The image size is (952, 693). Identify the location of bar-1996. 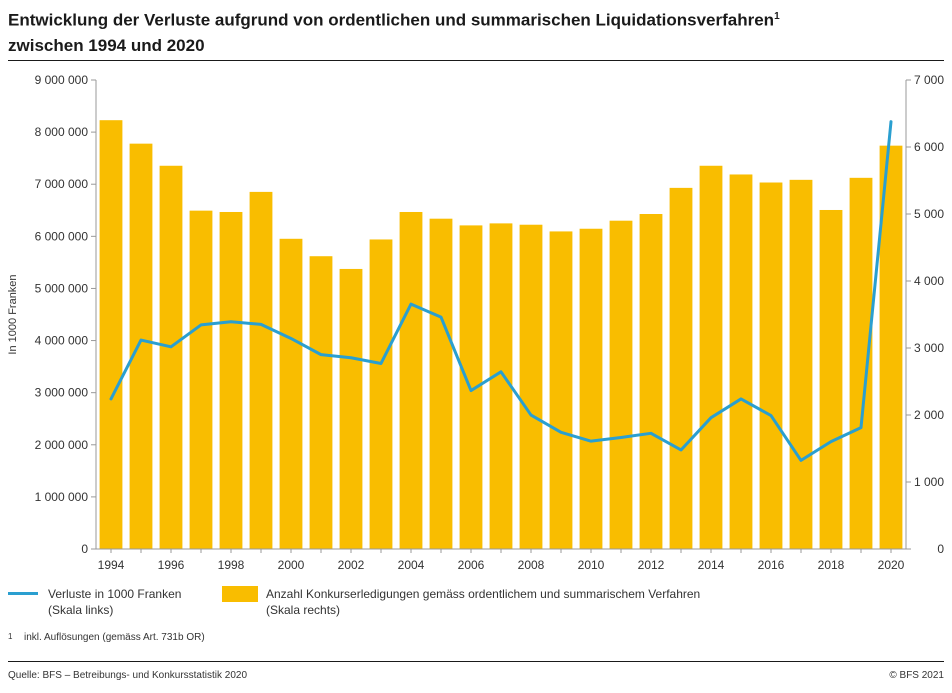
(171, 357).